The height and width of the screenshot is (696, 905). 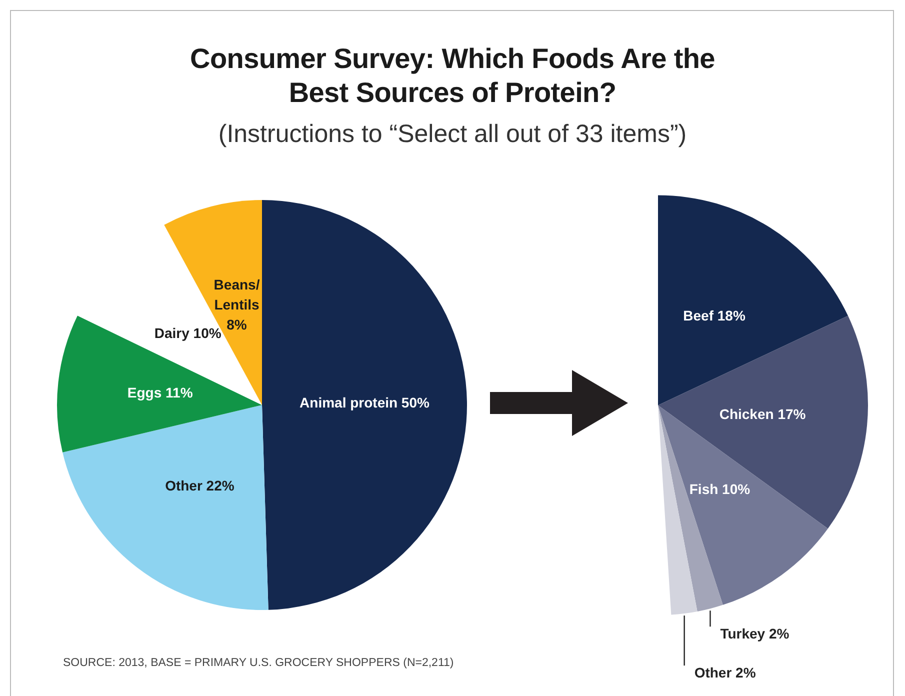 I want to click on slice-label: Other 22%, so click(x=200, y=485).